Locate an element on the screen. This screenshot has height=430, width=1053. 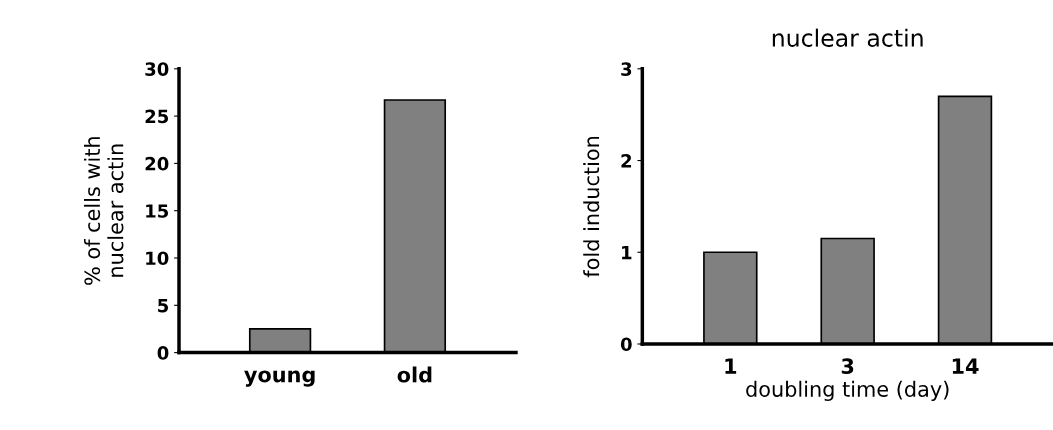
x-tick-label: old is located at coordinates (414, 374).